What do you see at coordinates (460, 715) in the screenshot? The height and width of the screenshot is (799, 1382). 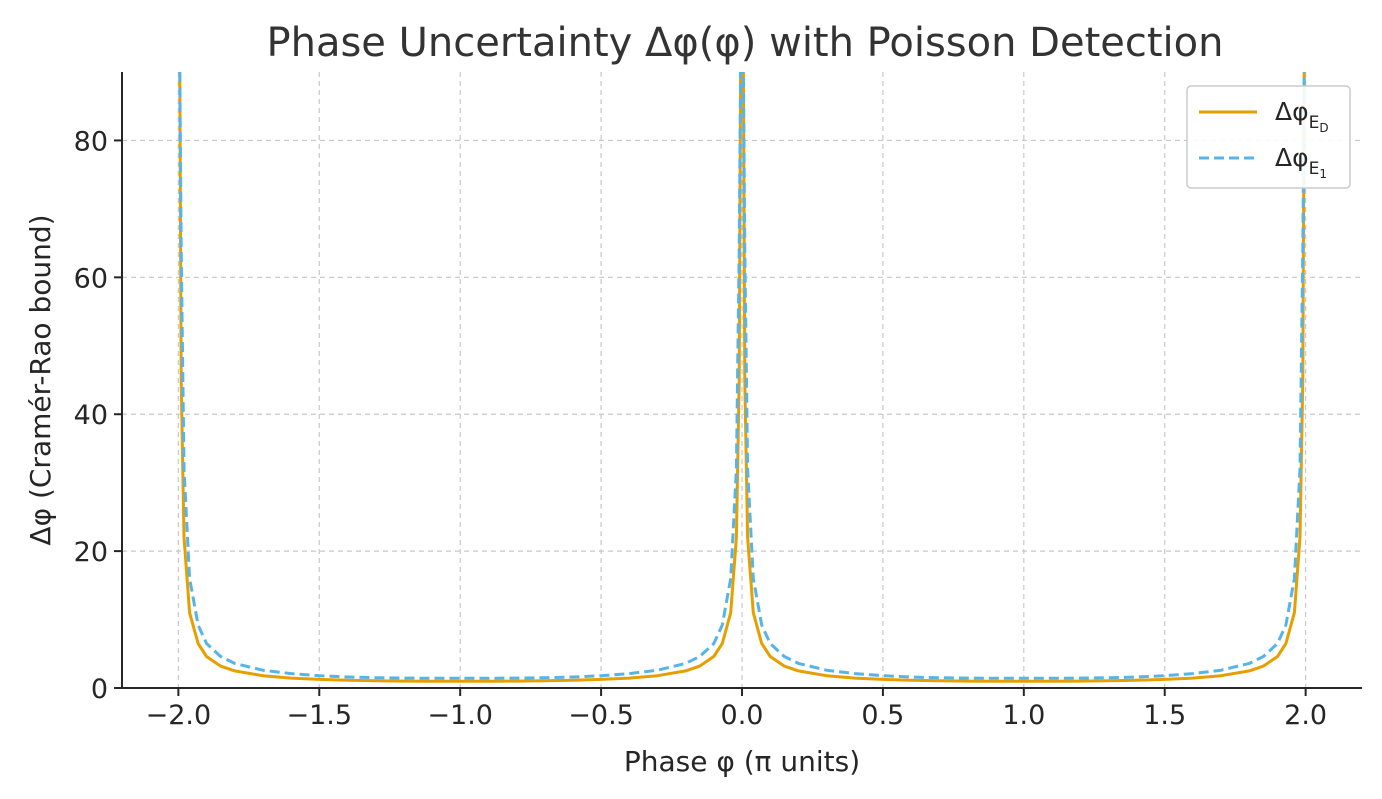 I see `x-tick-label: −1.0` at bounding box center [460, 715].